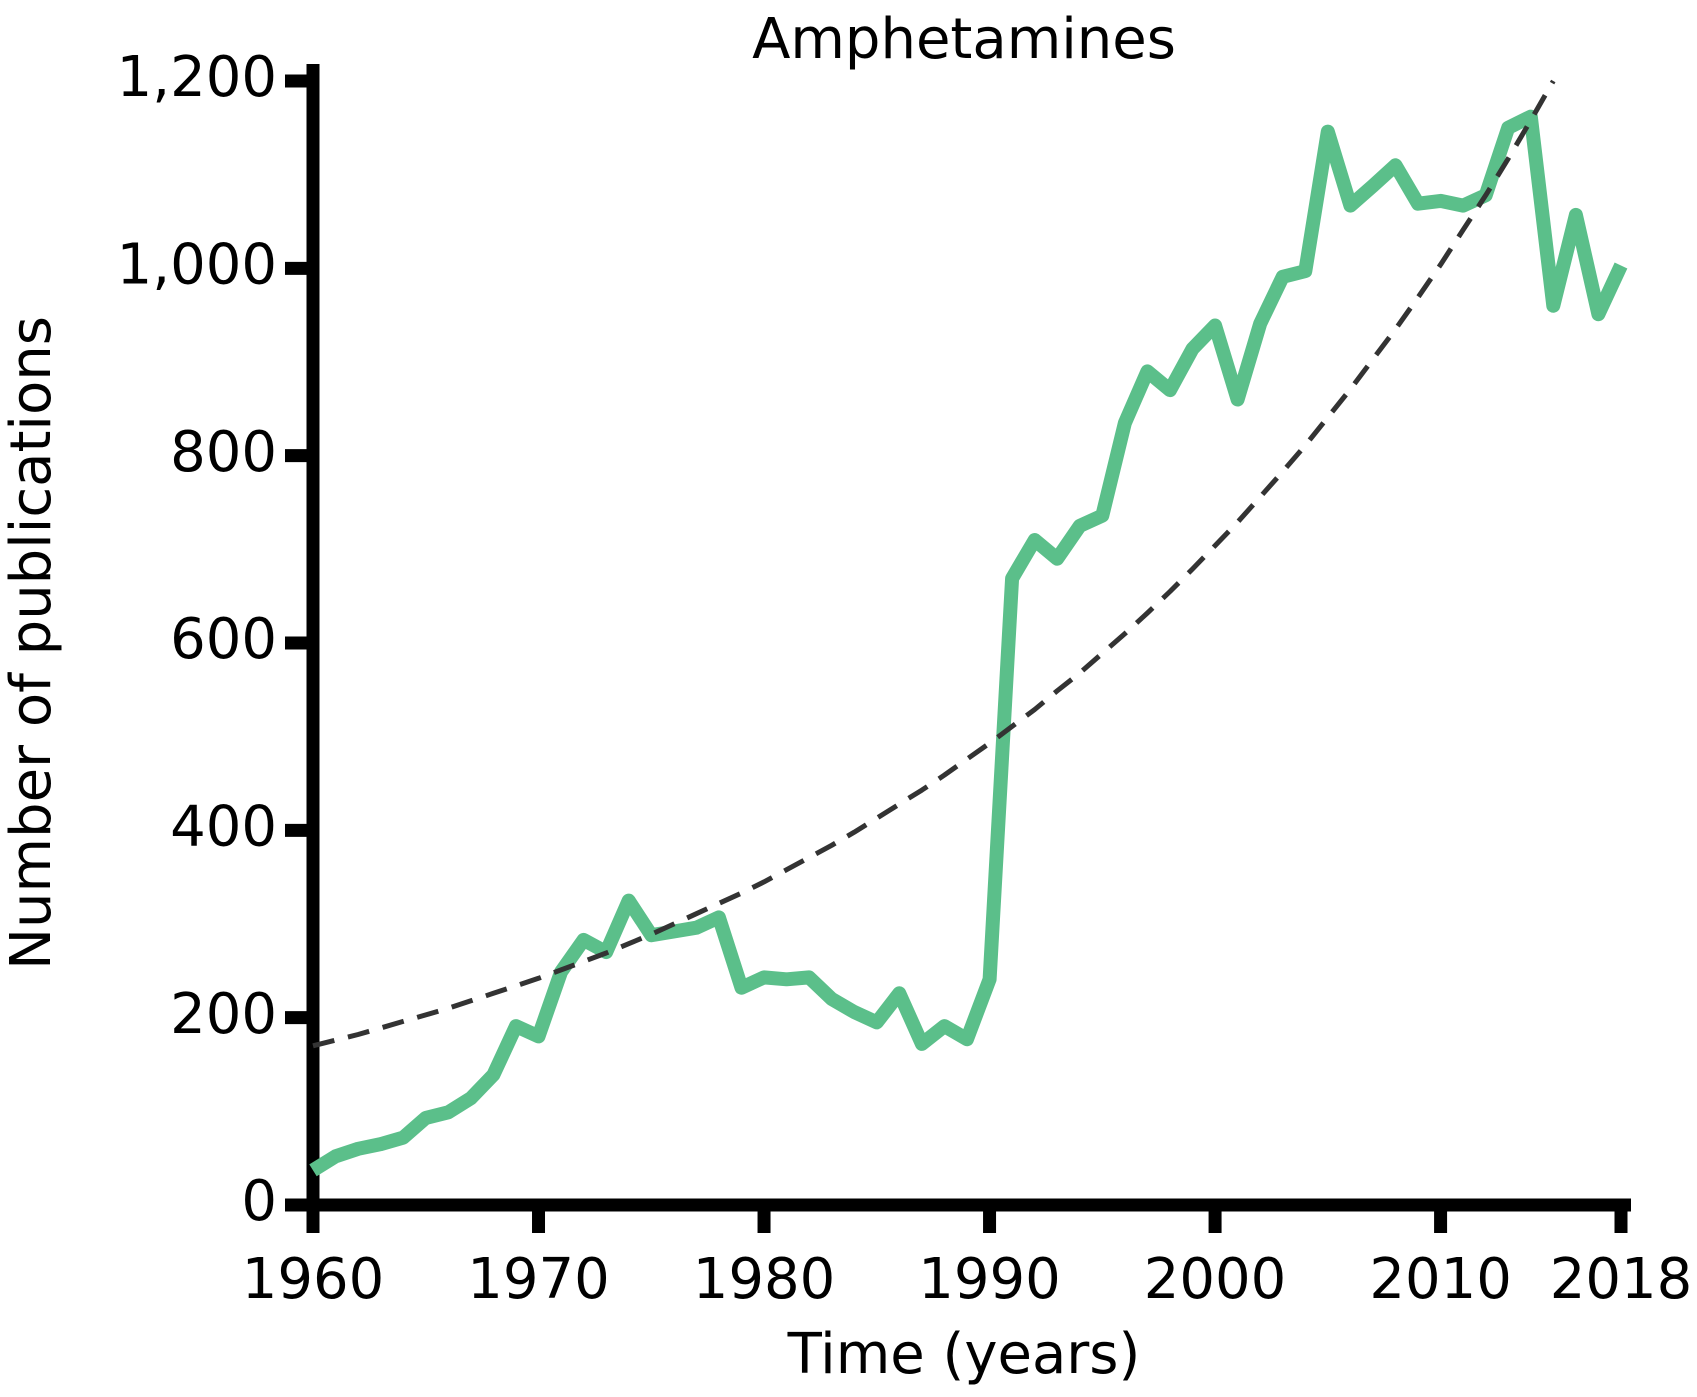  I want to click on y-tick-label: 1,000, so click(197, 264).